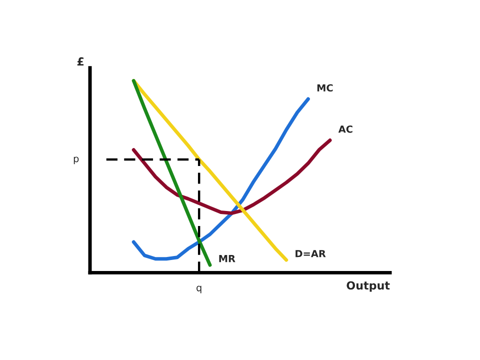 Image resolution: width=480 pixels, height=360 pixels. Describe the element at coordinates (76, 160) in the screenshot. I see `ref-line-label: p` at that location.